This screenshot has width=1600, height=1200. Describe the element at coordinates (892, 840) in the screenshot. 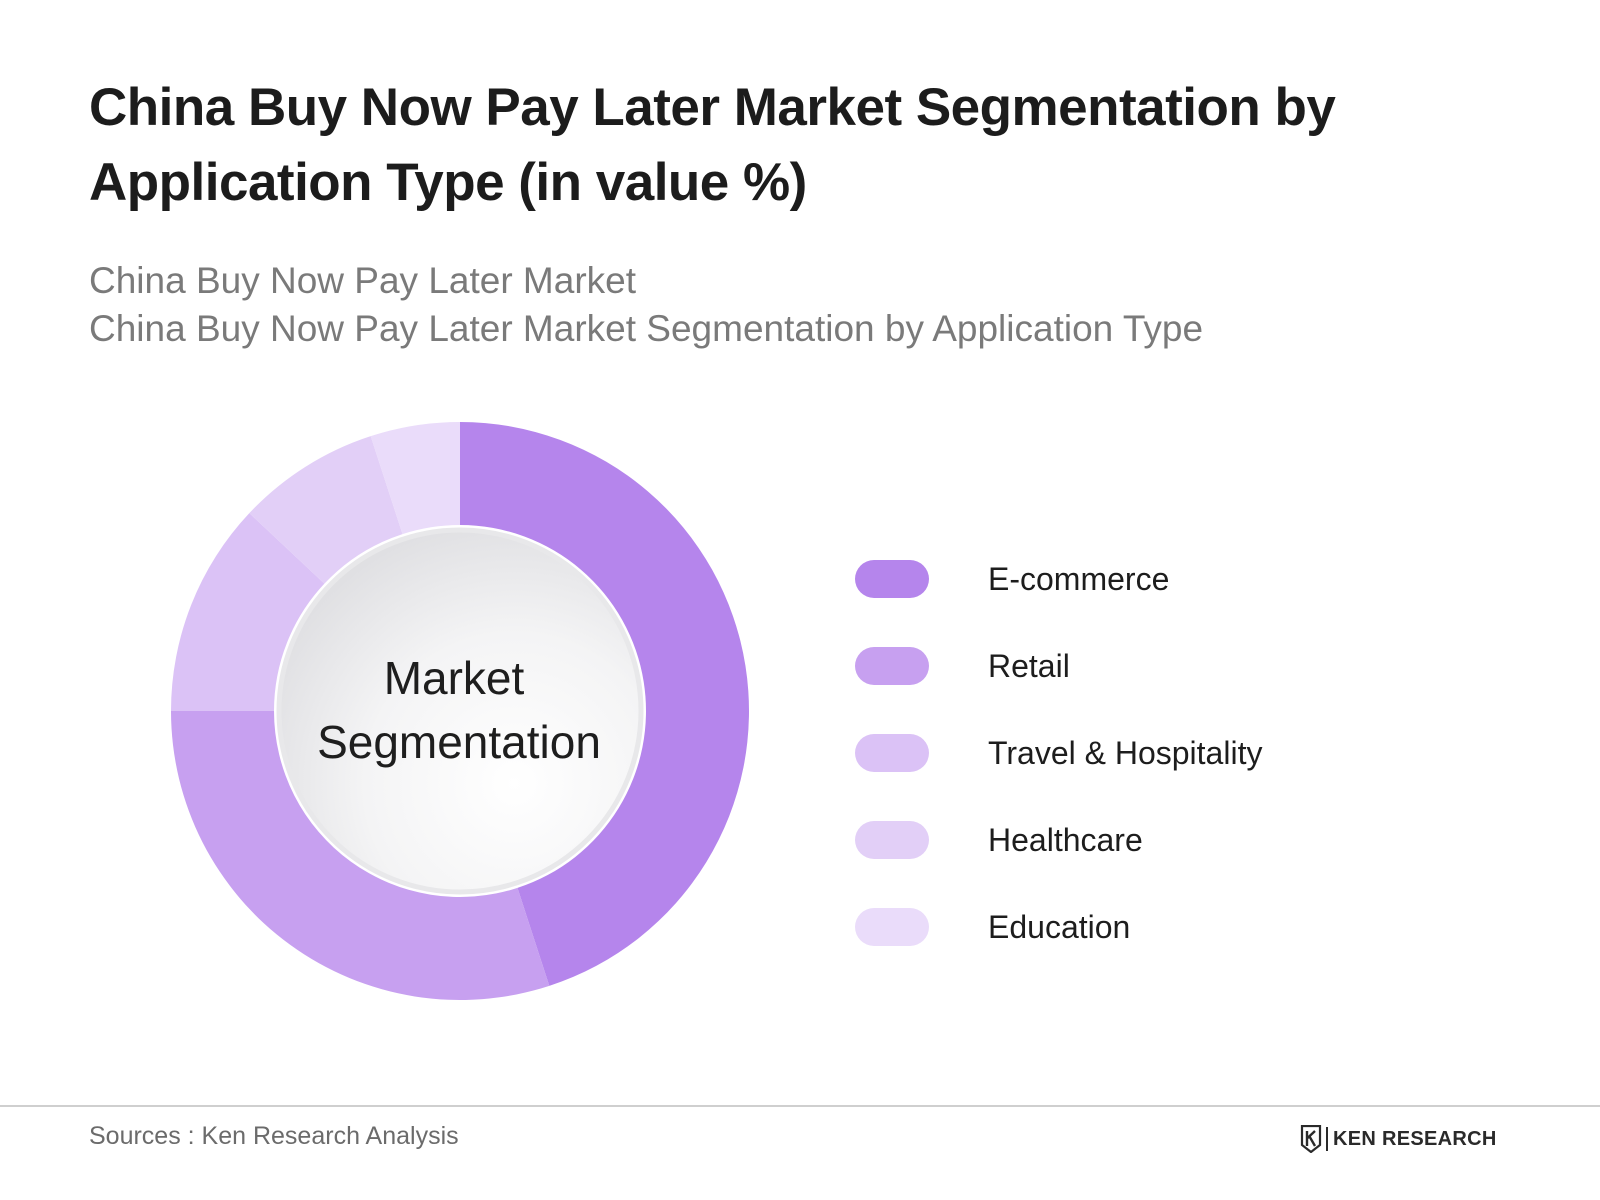

I see `legend-swatch-healthcare` at that location.